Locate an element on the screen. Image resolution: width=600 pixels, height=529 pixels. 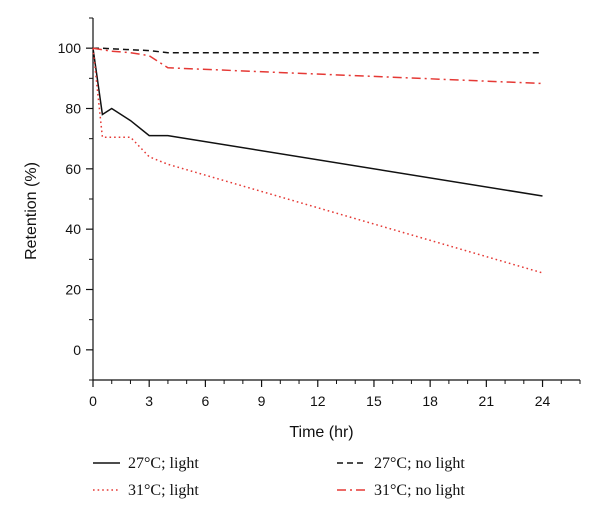
x-tick-label: 0 is located at coordinates (93, 401).